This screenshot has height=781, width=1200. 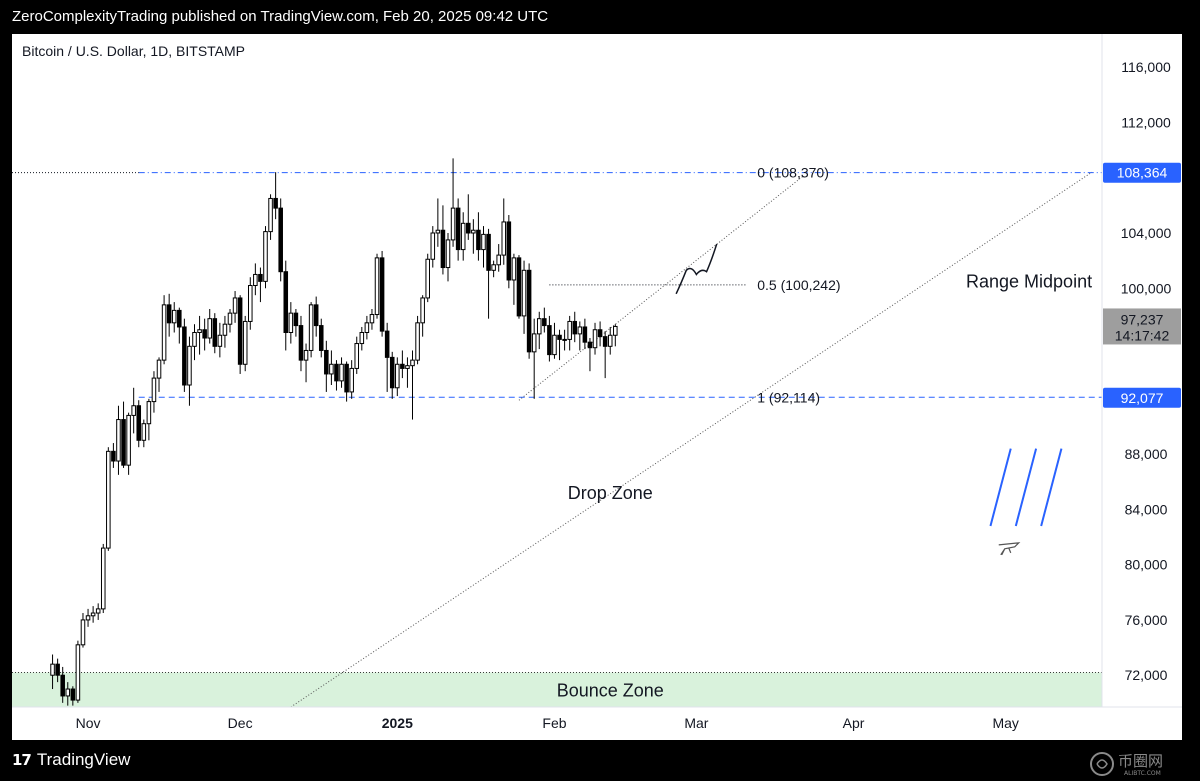 What do you see at coordinates (71, 760) in the screenshot?
I see `tradingview-logo: 17 TradingView` at bounding box center [71, 760].